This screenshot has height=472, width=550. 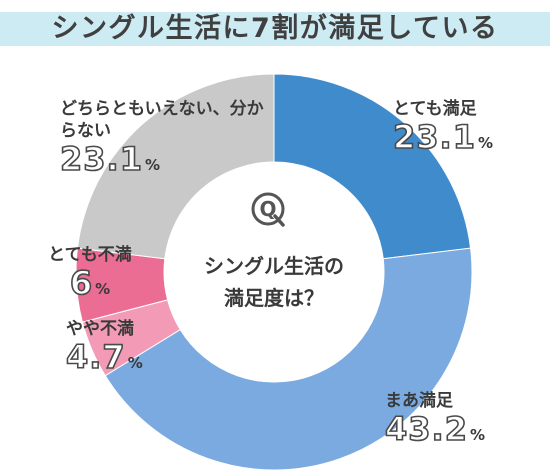 I want to click on slice-neither, so click(x=175, y=166).